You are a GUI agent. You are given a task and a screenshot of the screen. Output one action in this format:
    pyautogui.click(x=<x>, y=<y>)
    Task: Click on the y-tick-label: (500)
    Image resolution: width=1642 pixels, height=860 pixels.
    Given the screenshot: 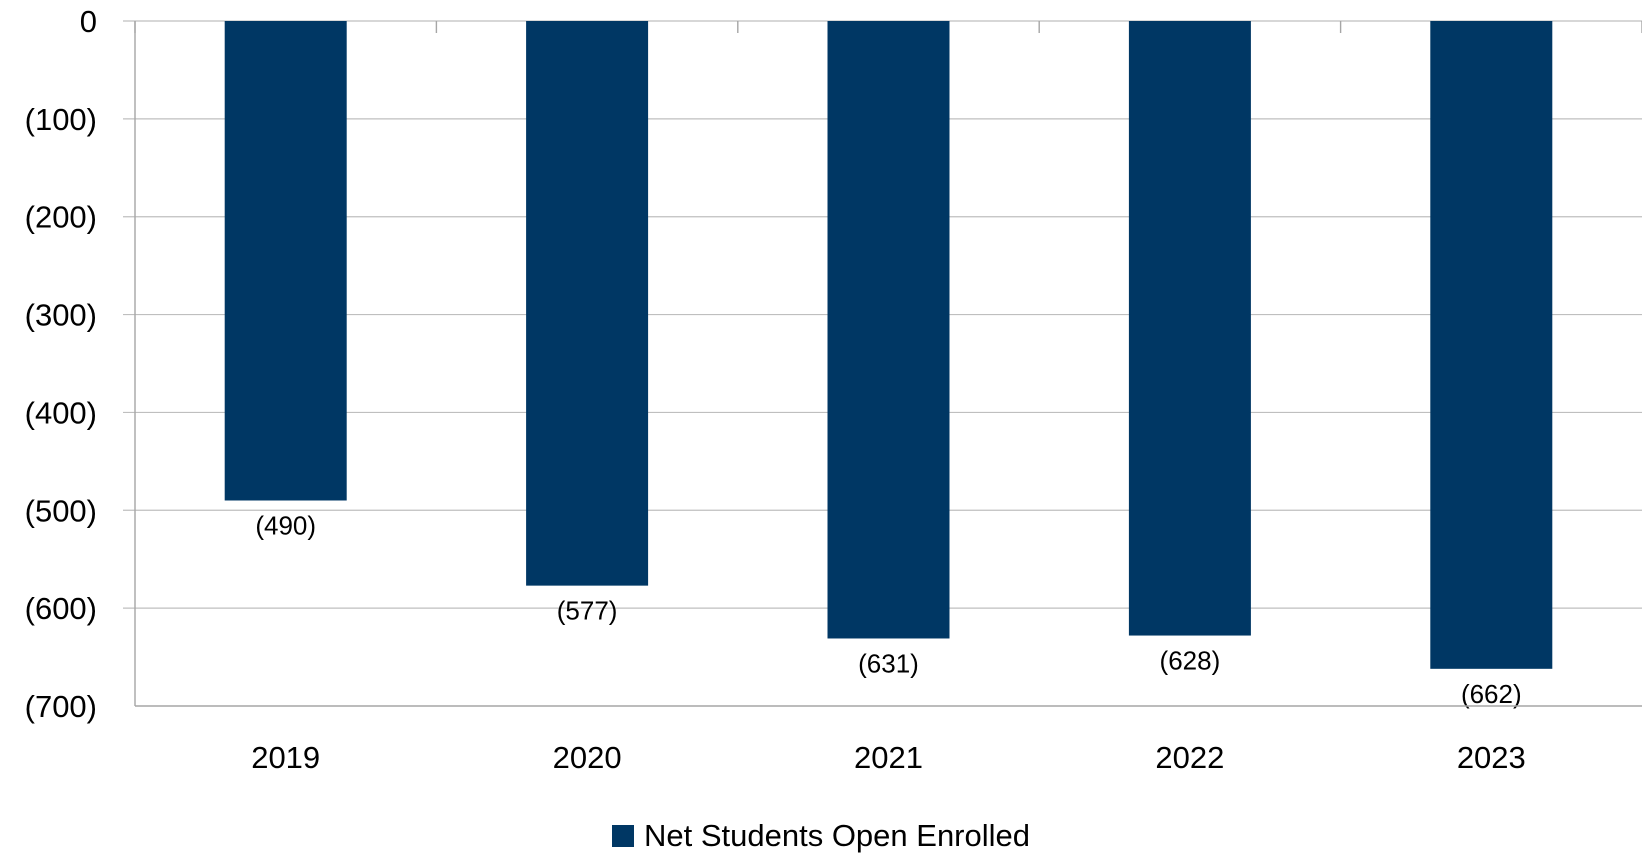 What is the action you would take?
    pyautogui.click(x=61, y=510)
    